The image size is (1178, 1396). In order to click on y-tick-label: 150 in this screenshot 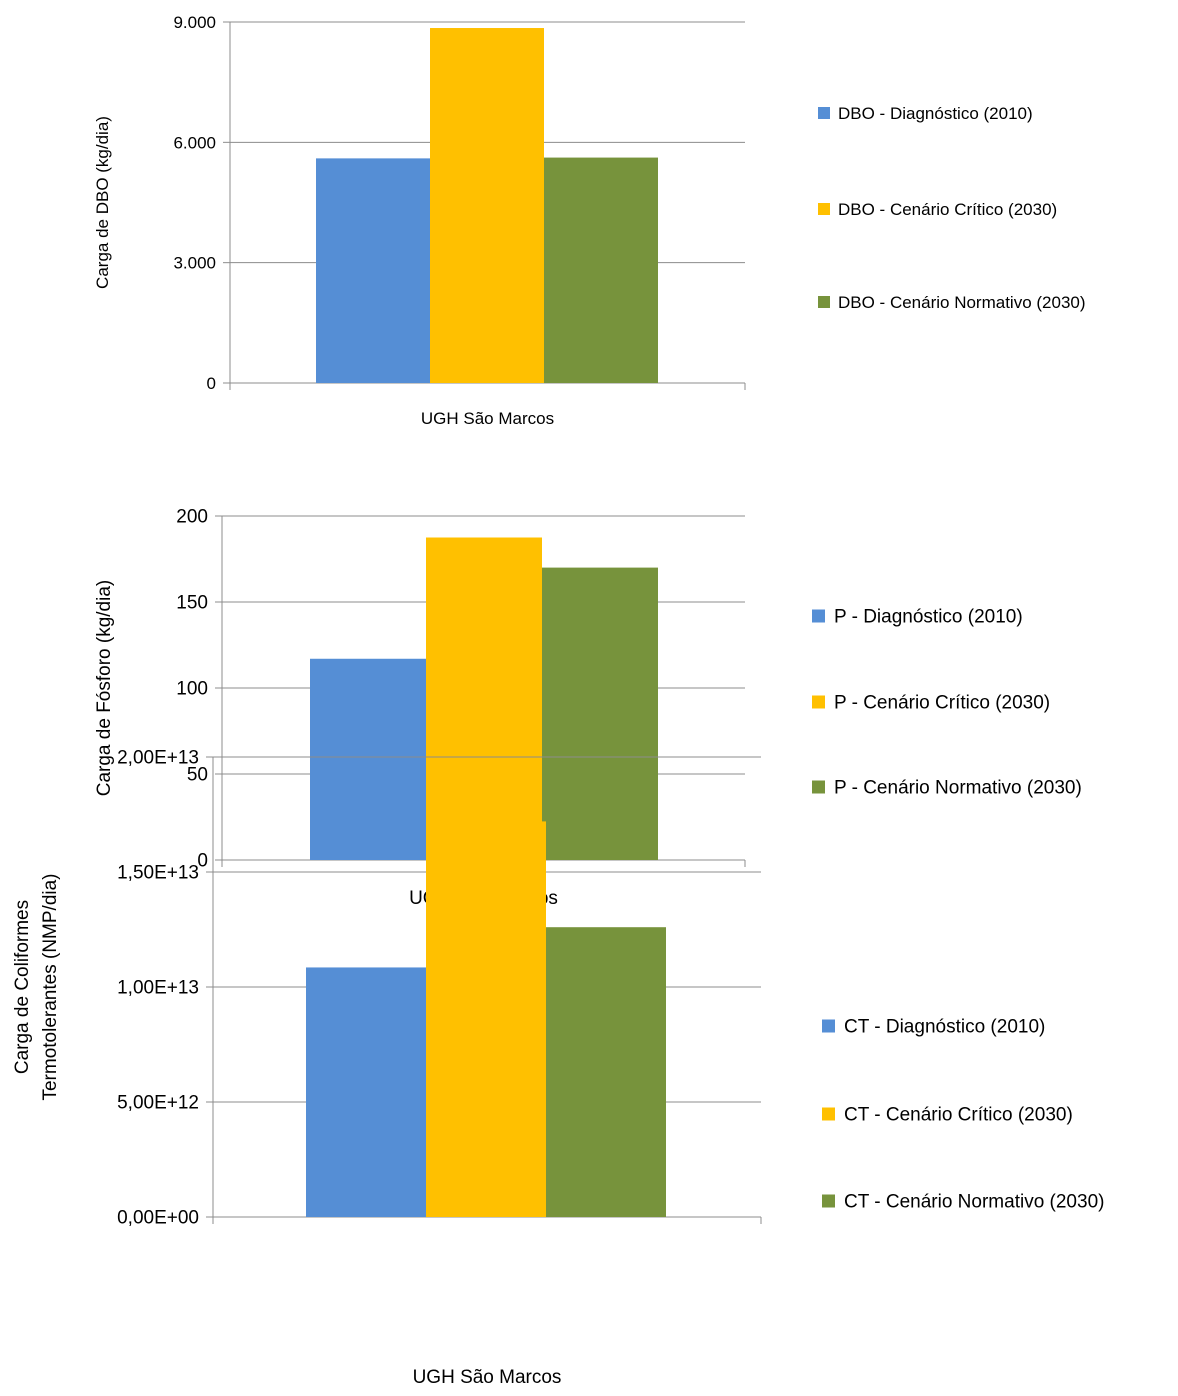, I will do `click(192, 603)`.